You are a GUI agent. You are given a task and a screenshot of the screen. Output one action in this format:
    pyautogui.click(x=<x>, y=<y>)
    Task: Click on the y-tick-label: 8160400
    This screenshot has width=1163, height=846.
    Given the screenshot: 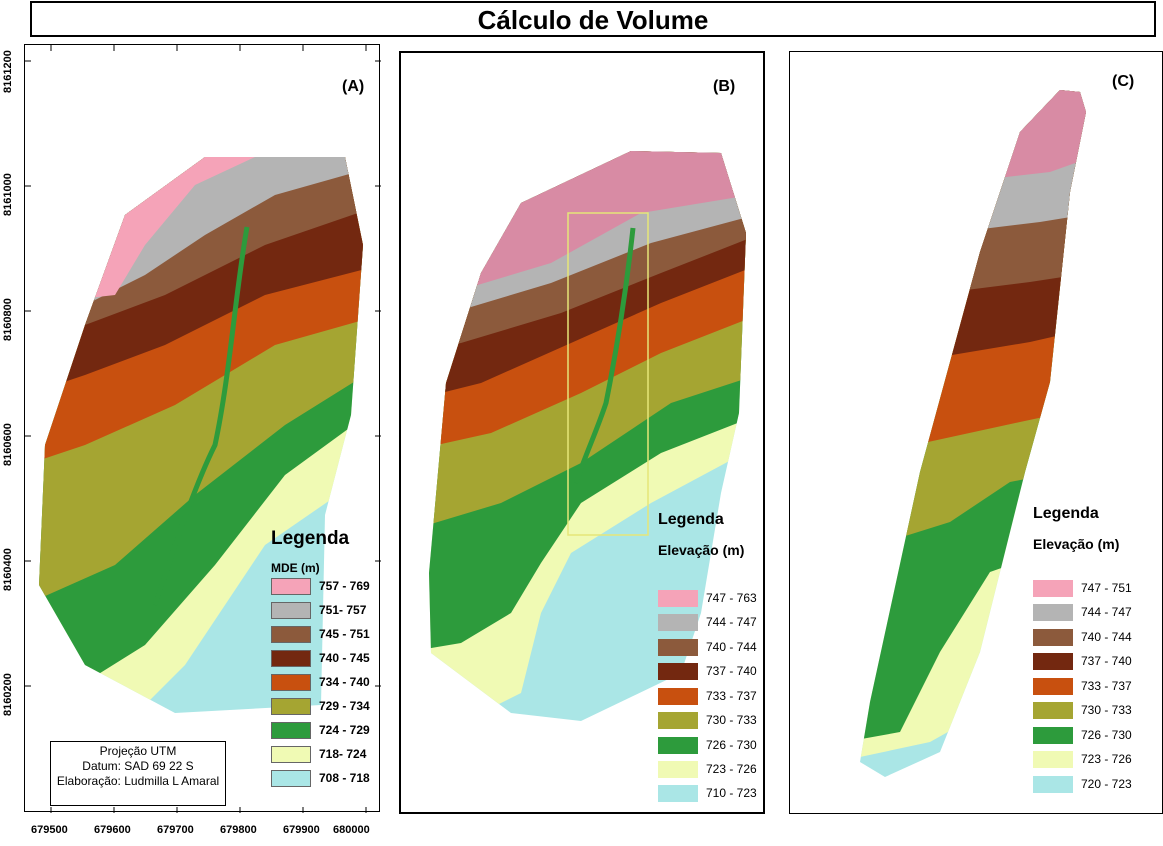 What is the action you would take?
    pyautogui.click(x=8, y=569)
    